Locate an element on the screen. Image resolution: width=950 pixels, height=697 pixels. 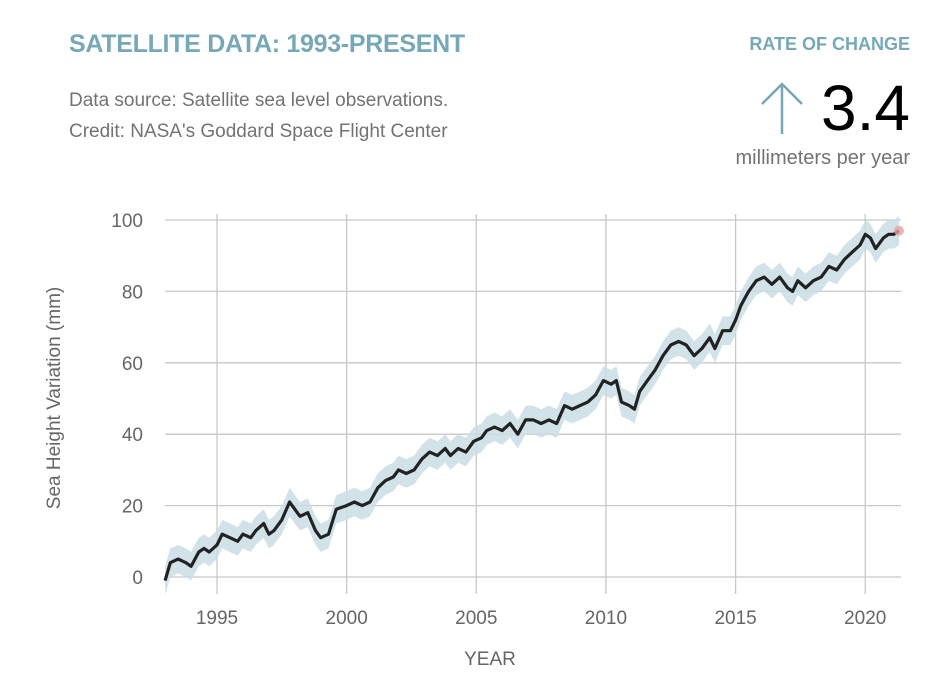
y-tick-label: 100 is located at coordinates (127, 221).